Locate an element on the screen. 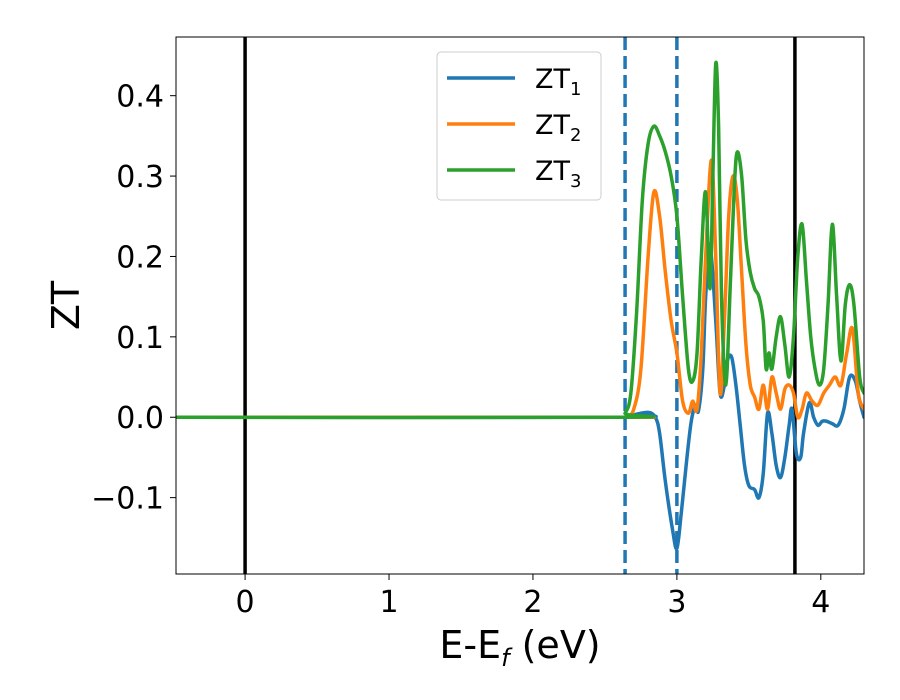 This screenshot has height=700, width=900. y-tick-label: 0.1 is located at coordinates (140, 338).